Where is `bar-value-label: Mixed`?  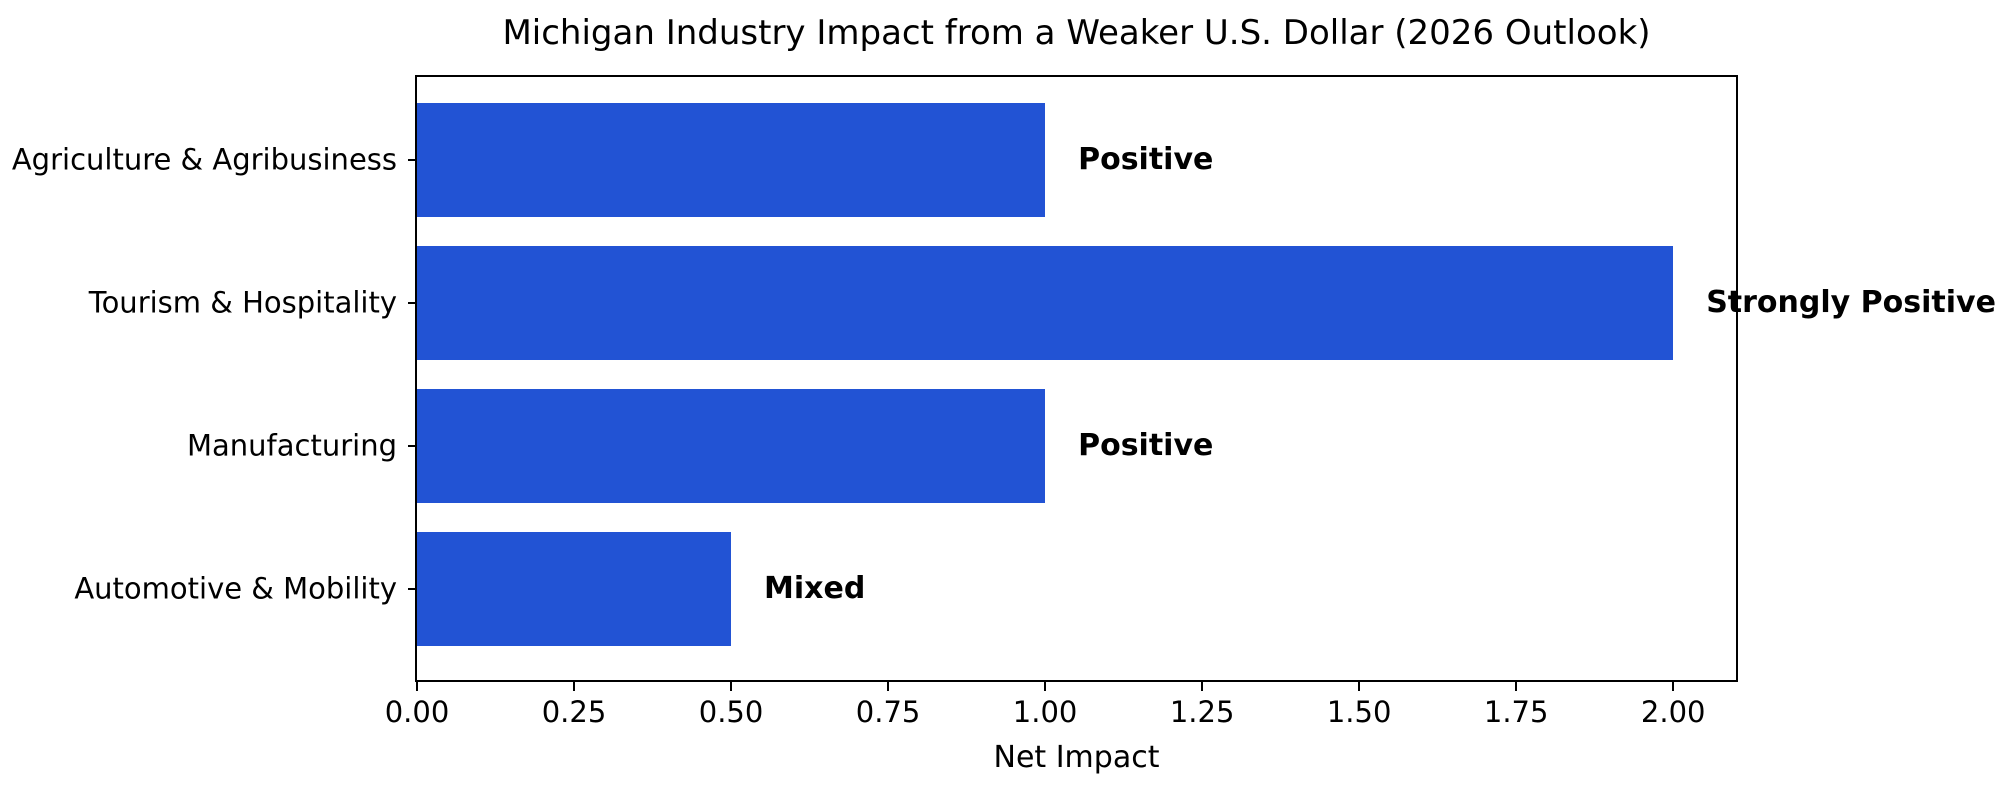 bar-value-label: Mixed is located at coordinates (815, 588).